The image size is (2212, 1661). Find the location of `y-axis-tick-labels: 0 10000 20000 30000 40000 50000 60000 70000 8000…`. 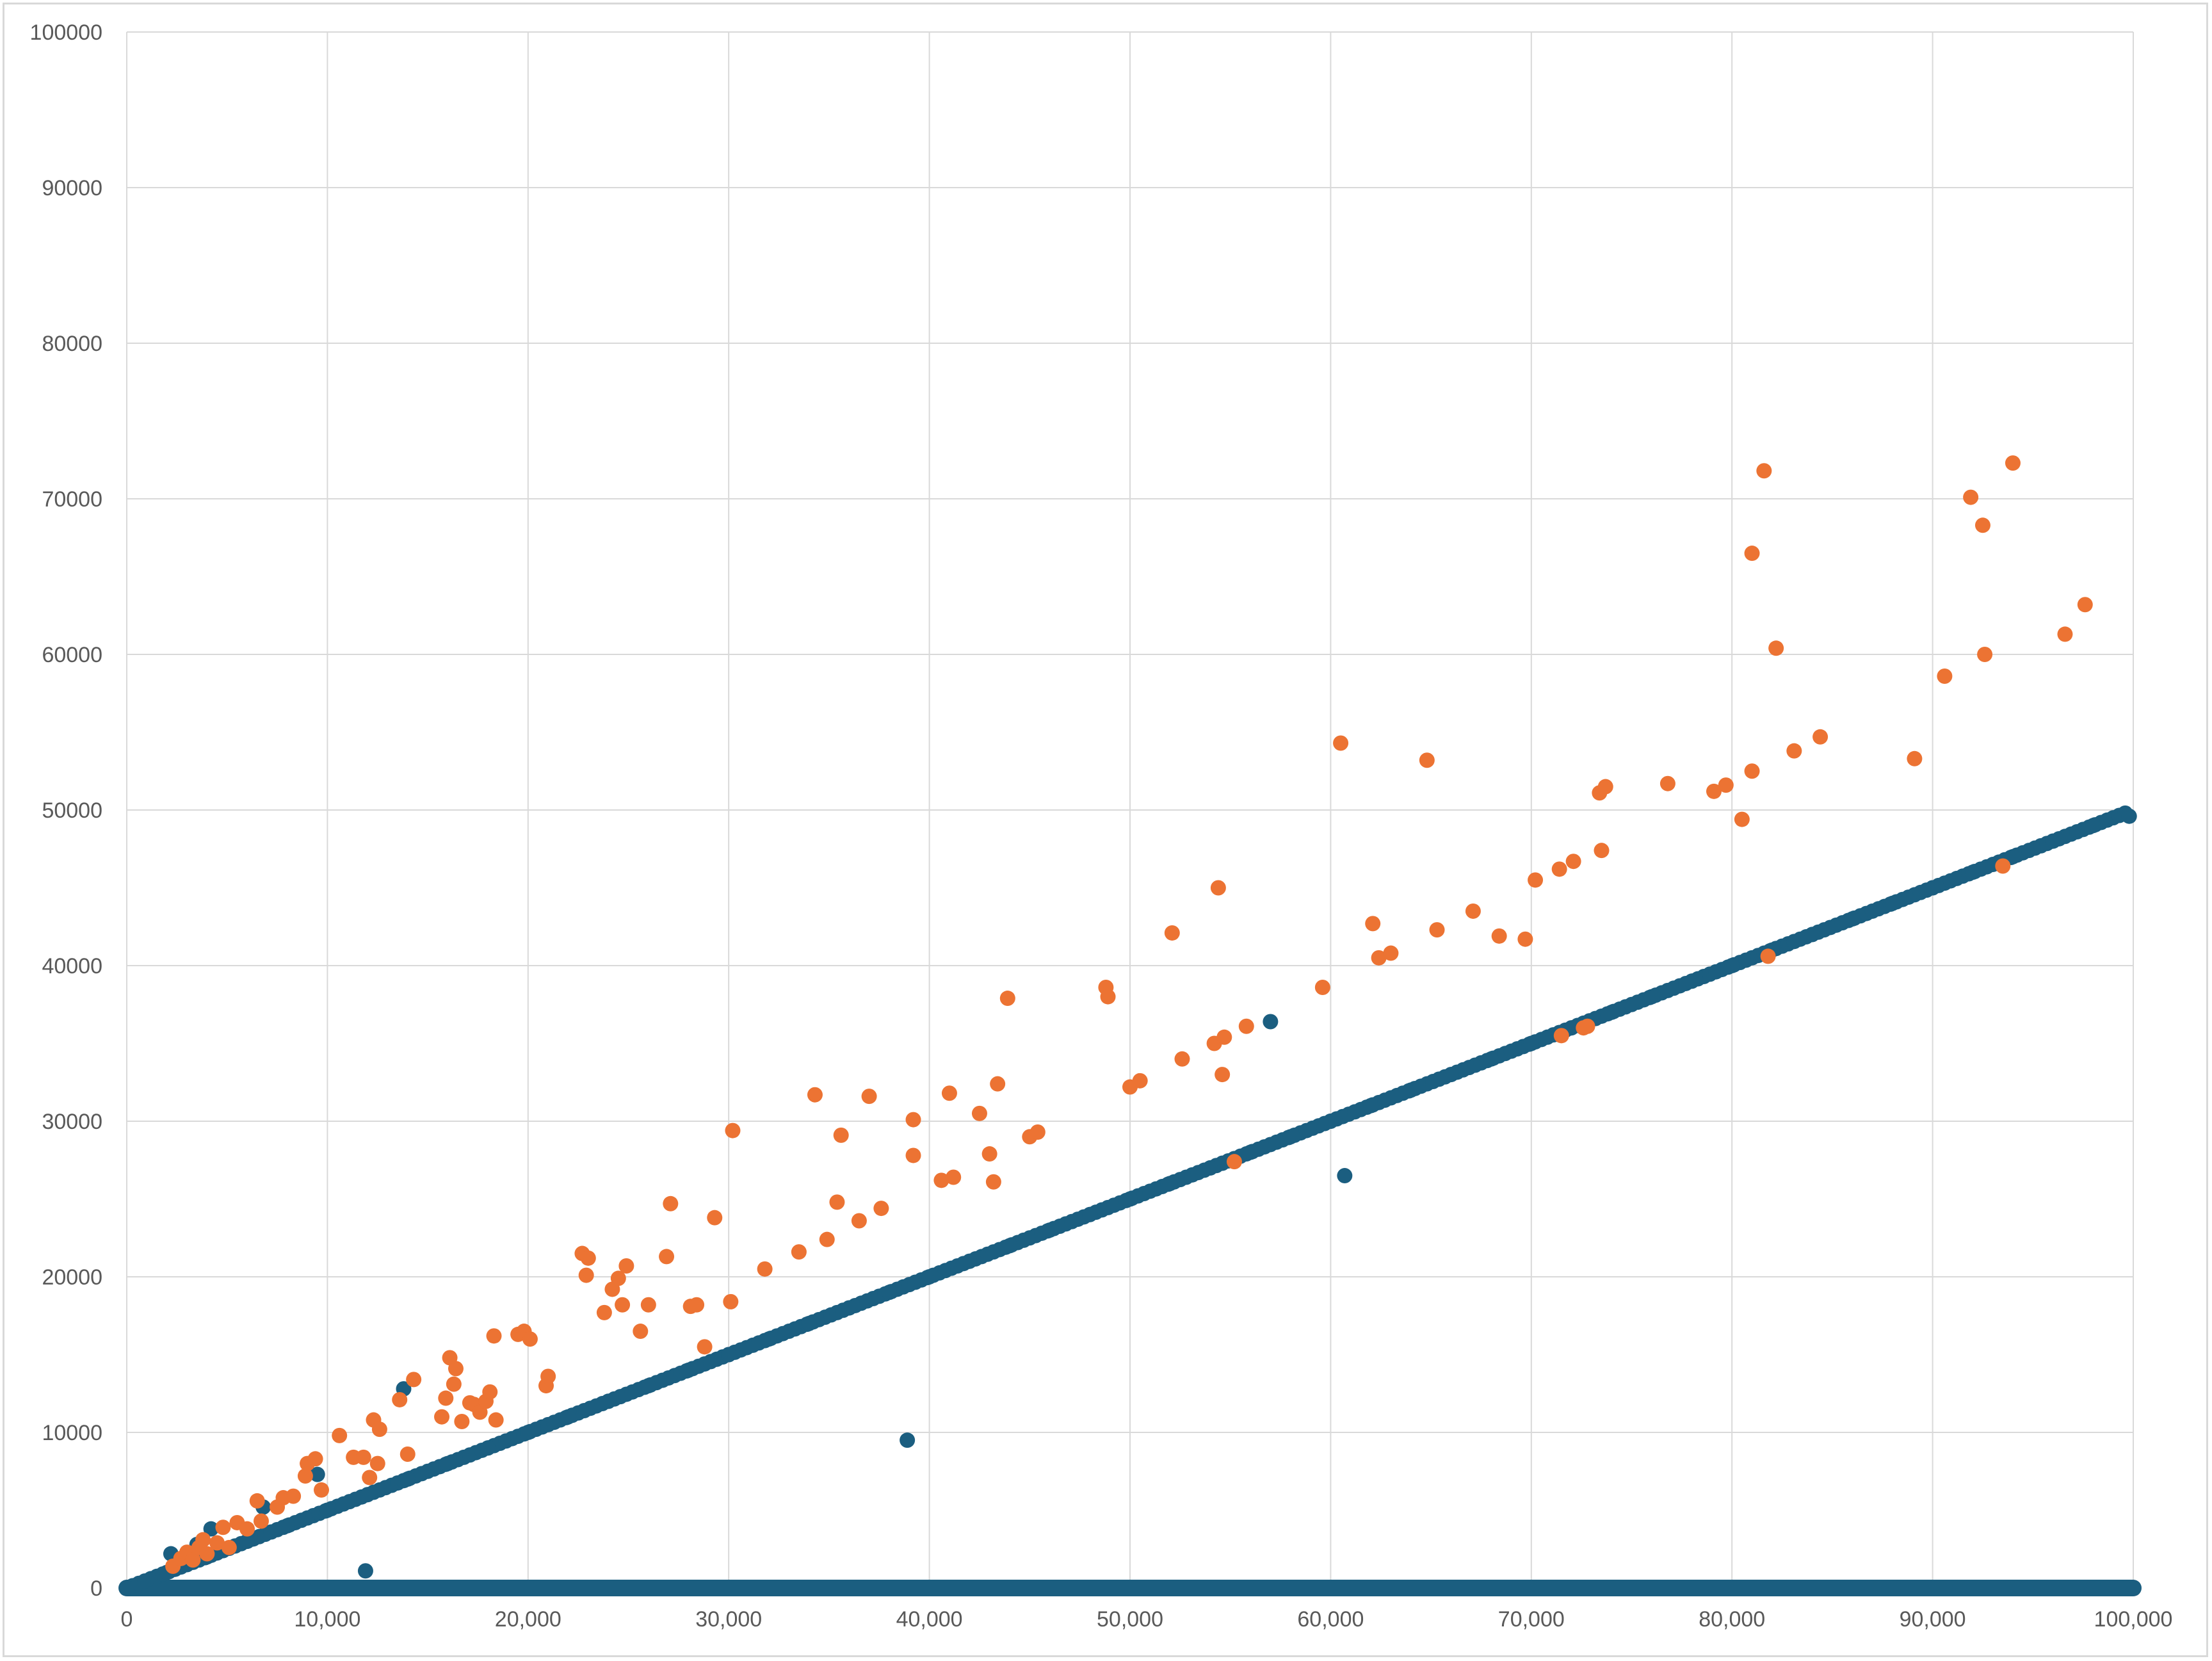

y-axis-tick-labels: 0 10000 20000 30000 40000 50000 60000 70000 8000… is located at coordinates (66, 810).